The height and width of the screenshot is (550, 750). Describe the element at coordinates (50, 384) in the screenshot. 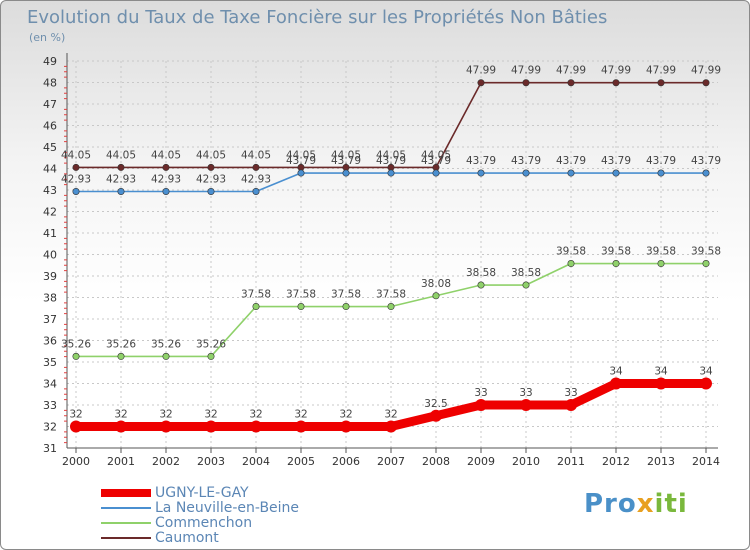

I see `y-tick-label: 34` at that location.